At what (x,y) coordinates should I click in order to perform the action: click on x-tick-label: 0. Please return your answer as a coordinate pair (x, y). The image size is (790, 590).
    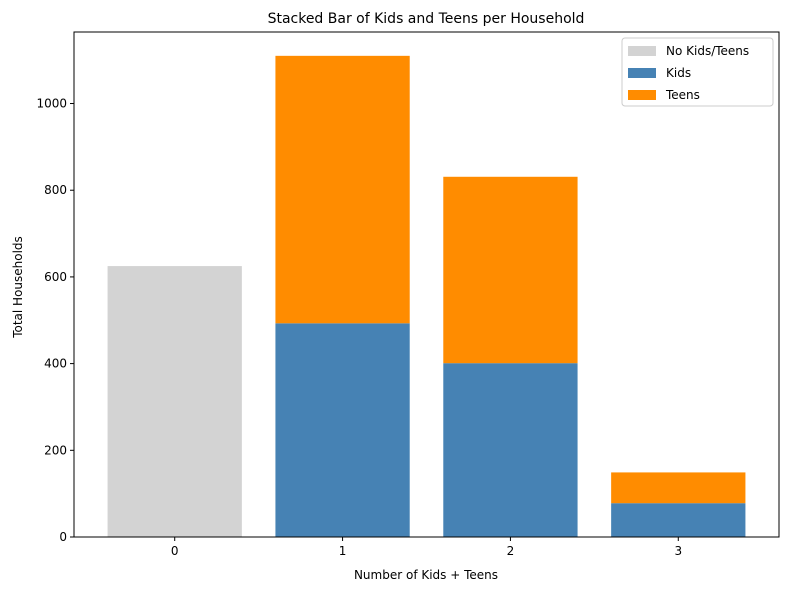
    Looking at the image, I should click on (175, 551).